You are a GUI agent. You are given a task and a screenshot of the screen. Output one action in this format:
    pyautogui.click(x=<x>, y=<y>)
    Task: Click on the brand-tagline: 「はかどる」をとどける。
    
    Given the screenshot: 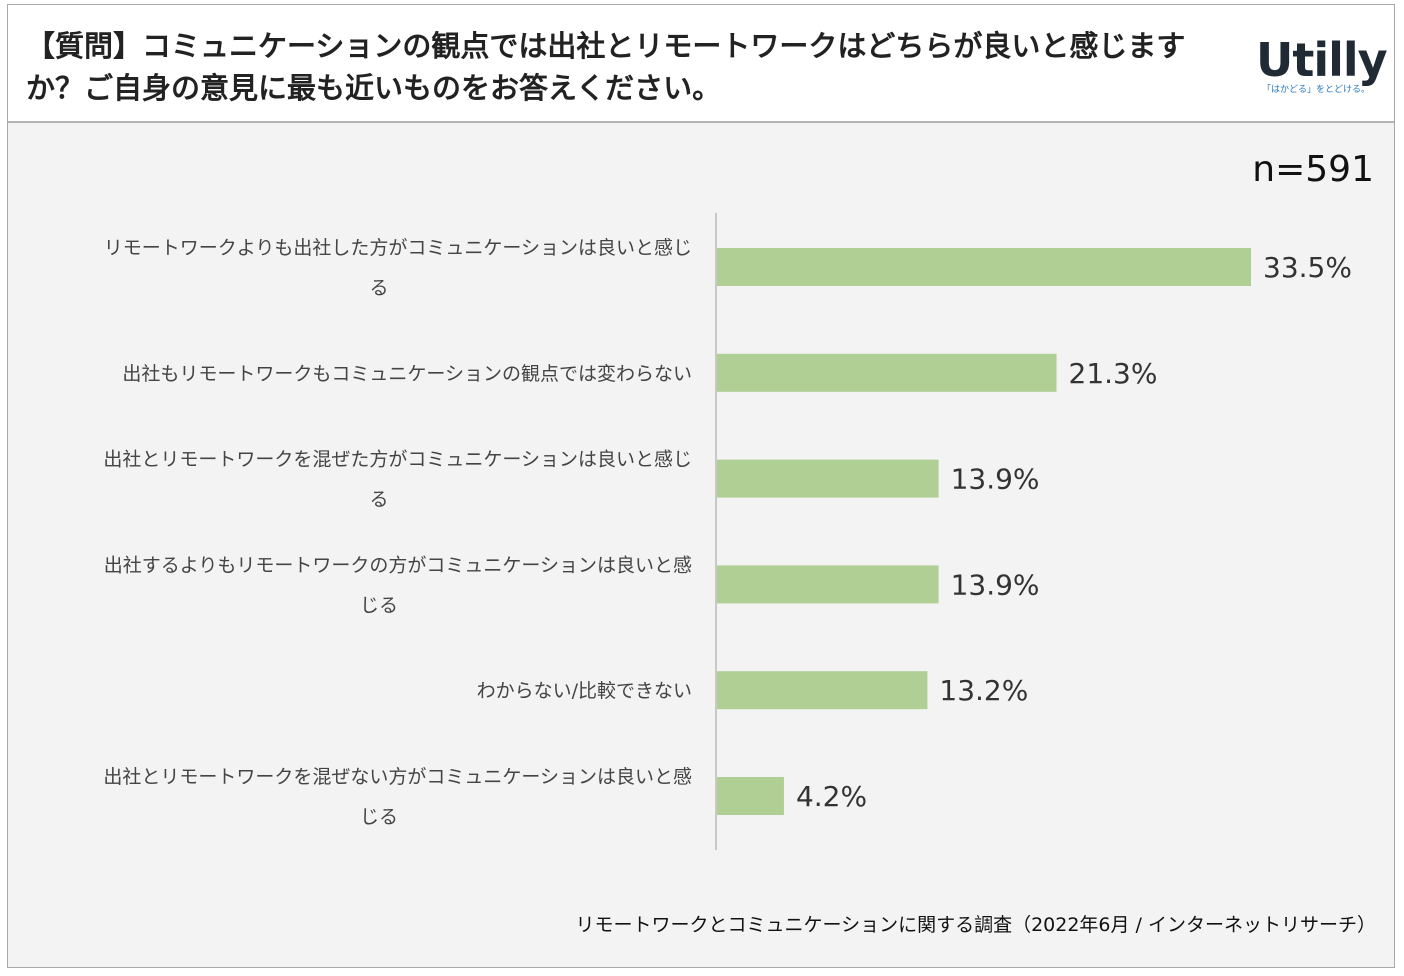 What is the action you would take?
    pyautogui.click(x=1316, y=90)
    